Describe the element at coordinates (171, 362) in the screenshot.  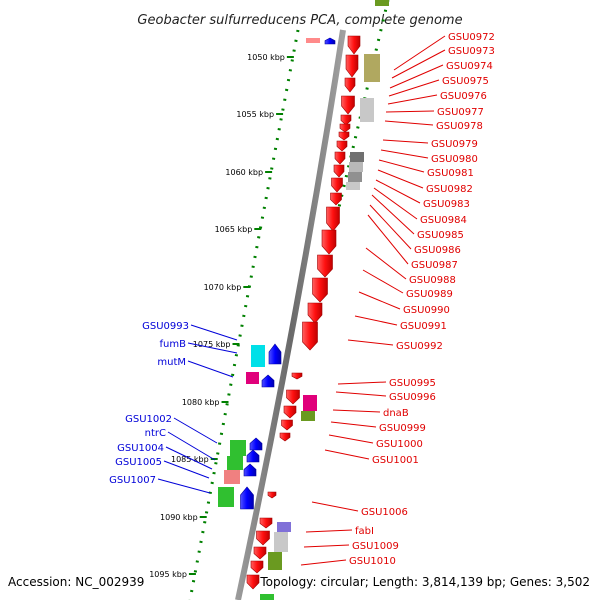
I see `gene-label-left: mutM` at that location.